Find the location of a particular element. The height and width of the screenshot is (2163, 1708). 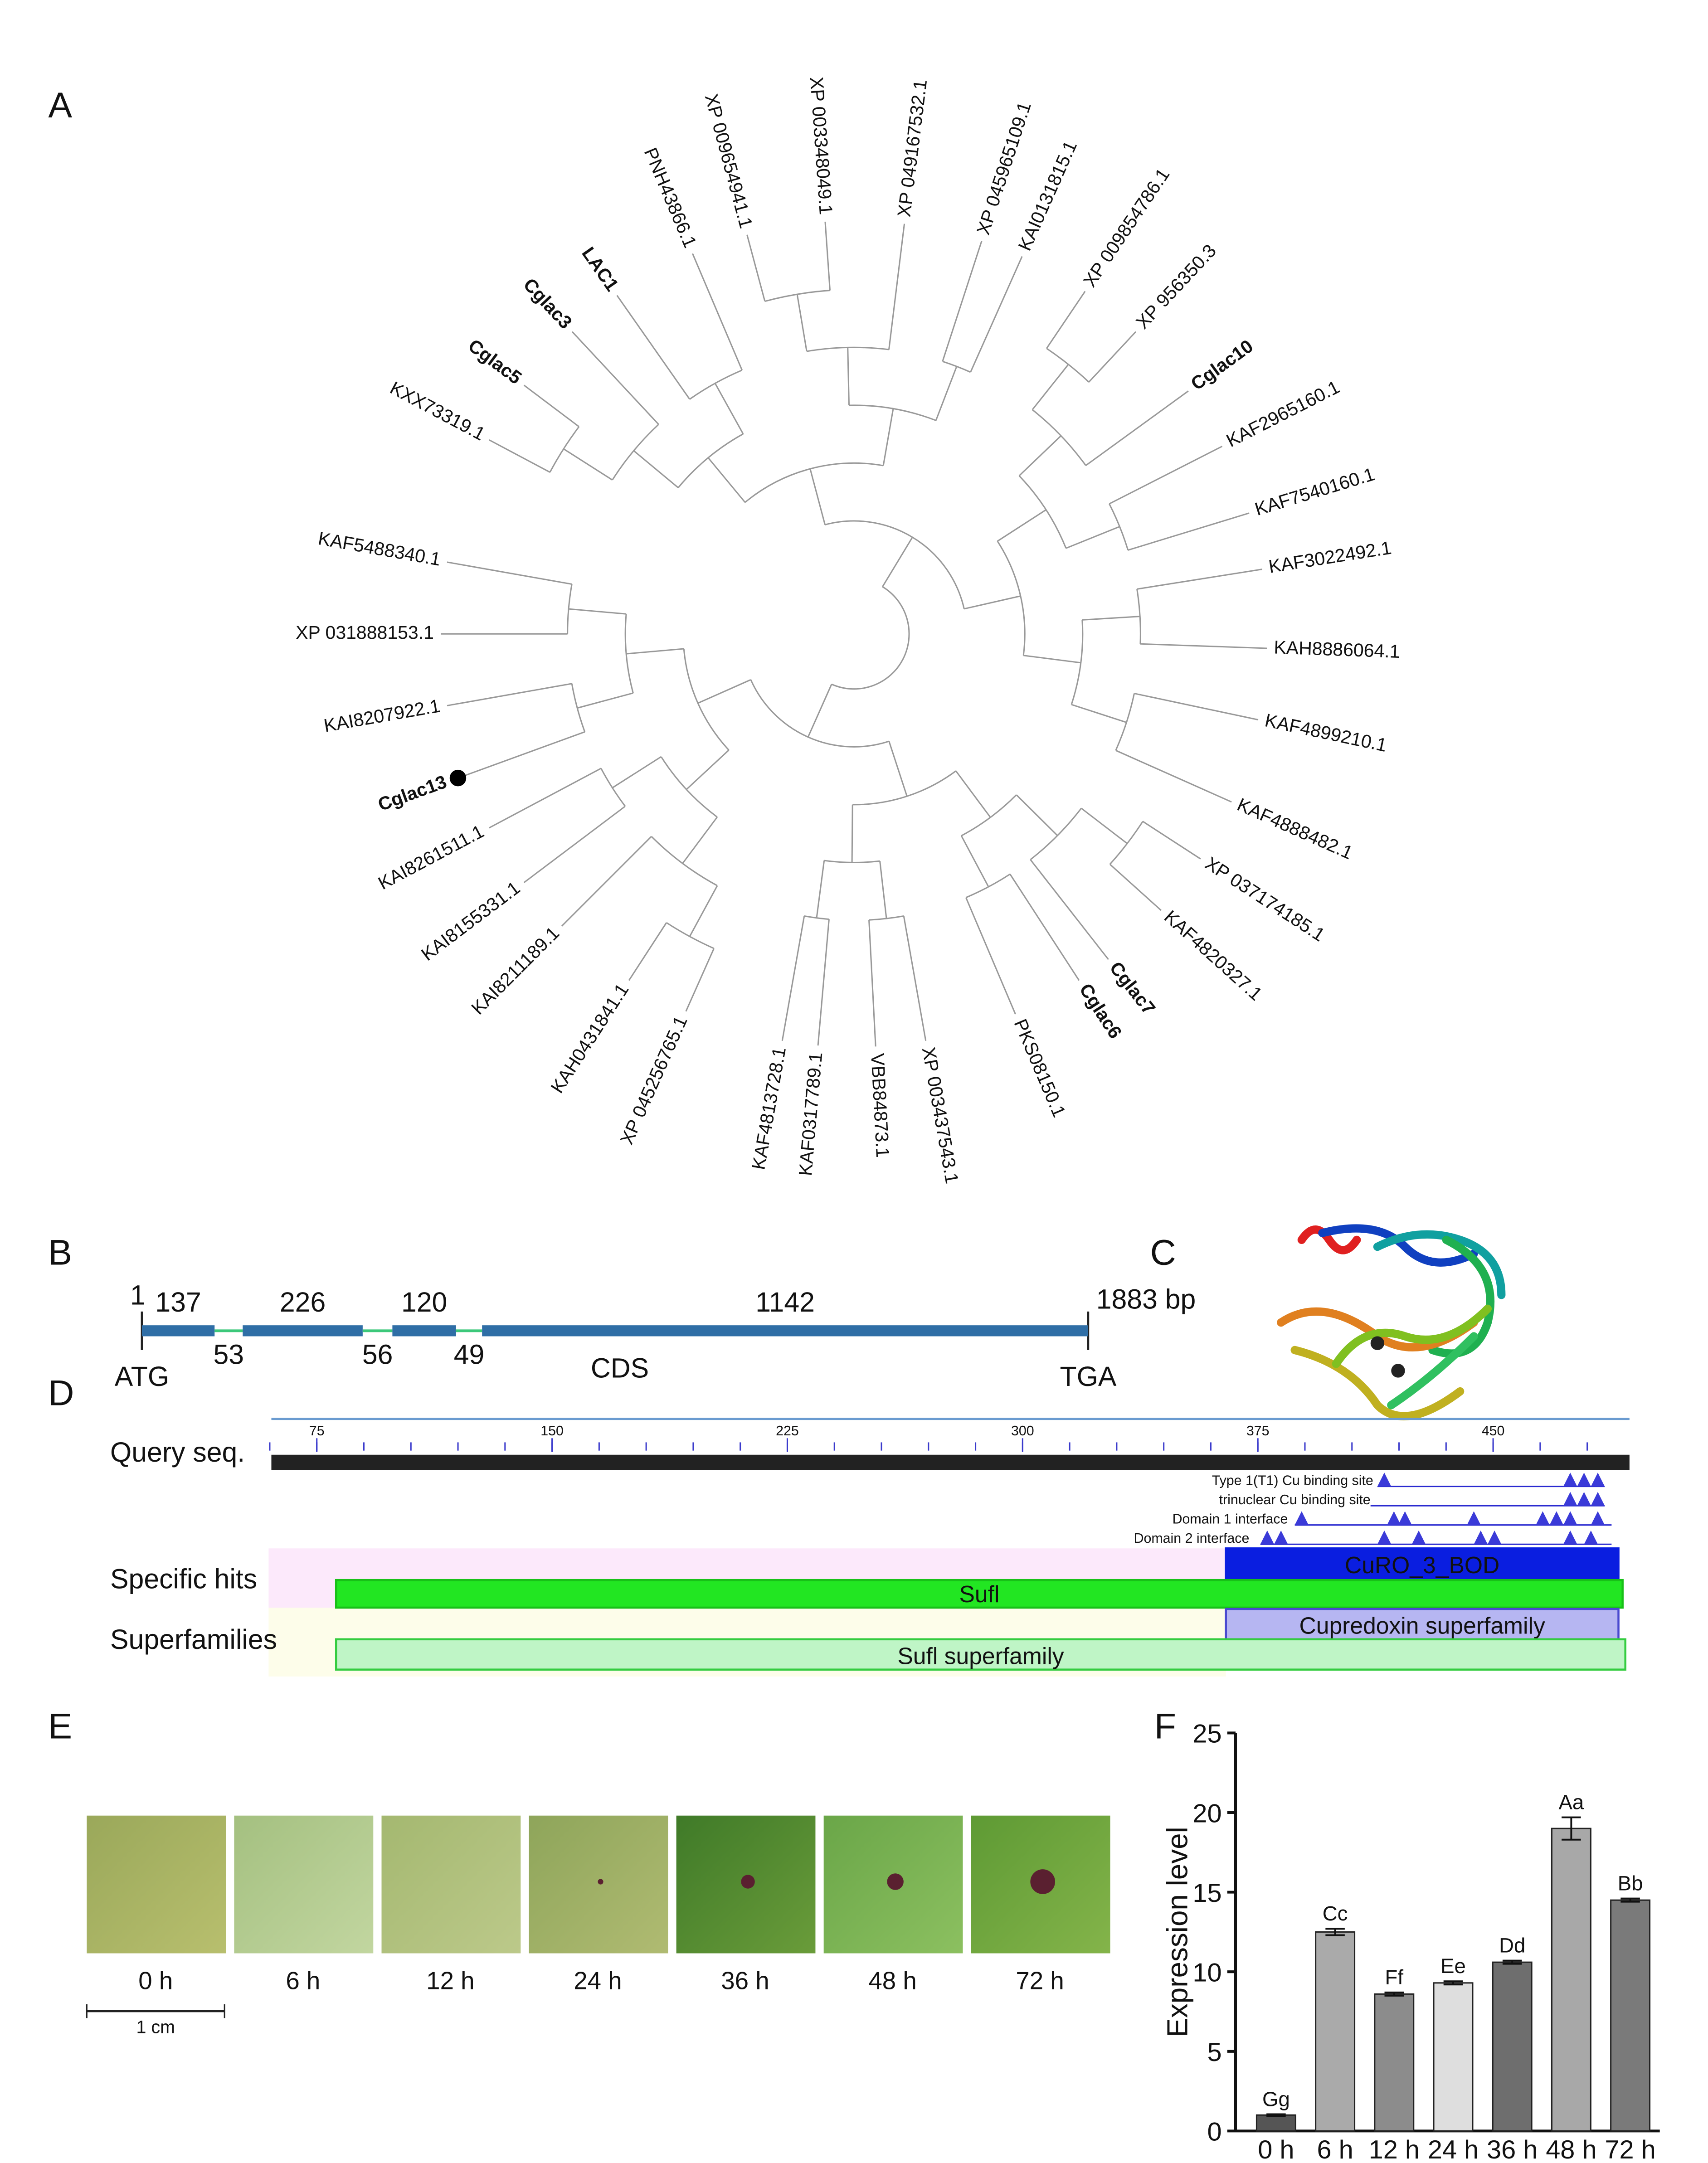

cds-label: CDS is located at coordinates (620, 1368).